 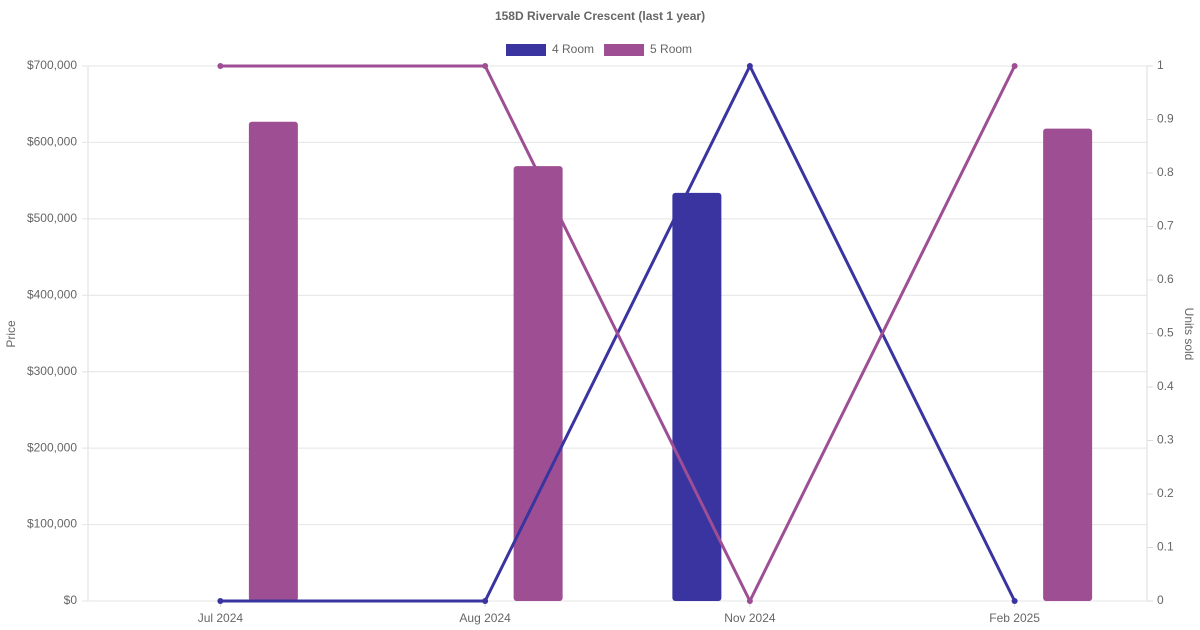 What do you see at coordinates (52, 447) in the screenshot?
I see `y-tick-label: $200,000` at bounding box center [52, 447].